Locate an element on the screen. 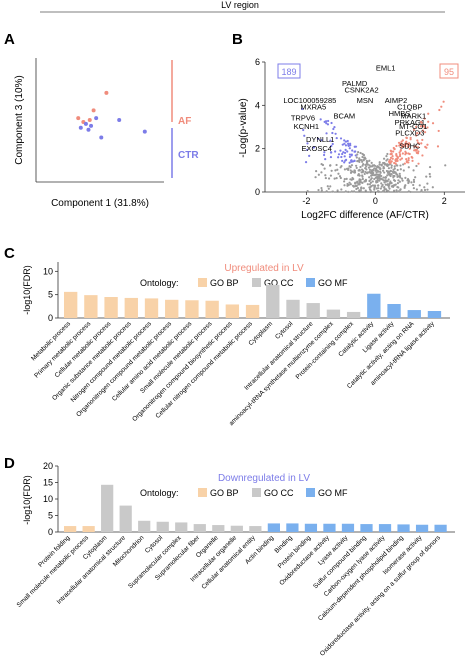  go-category-label: Protein folding is located at coordinates (54, 551).